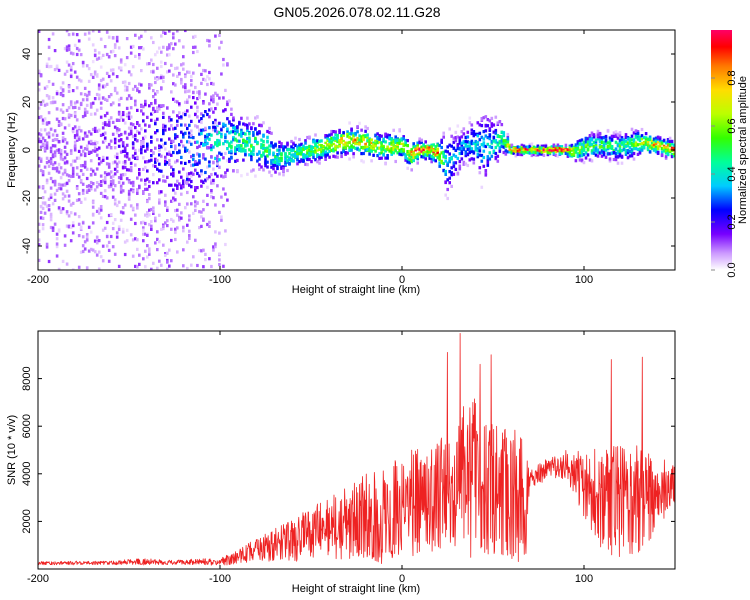 This screenshot has height=600, width=750. What do you see at coordinates (721, 150) in the screenshot?
I see `colorbar-gradient` at bounding box center [721, 150].